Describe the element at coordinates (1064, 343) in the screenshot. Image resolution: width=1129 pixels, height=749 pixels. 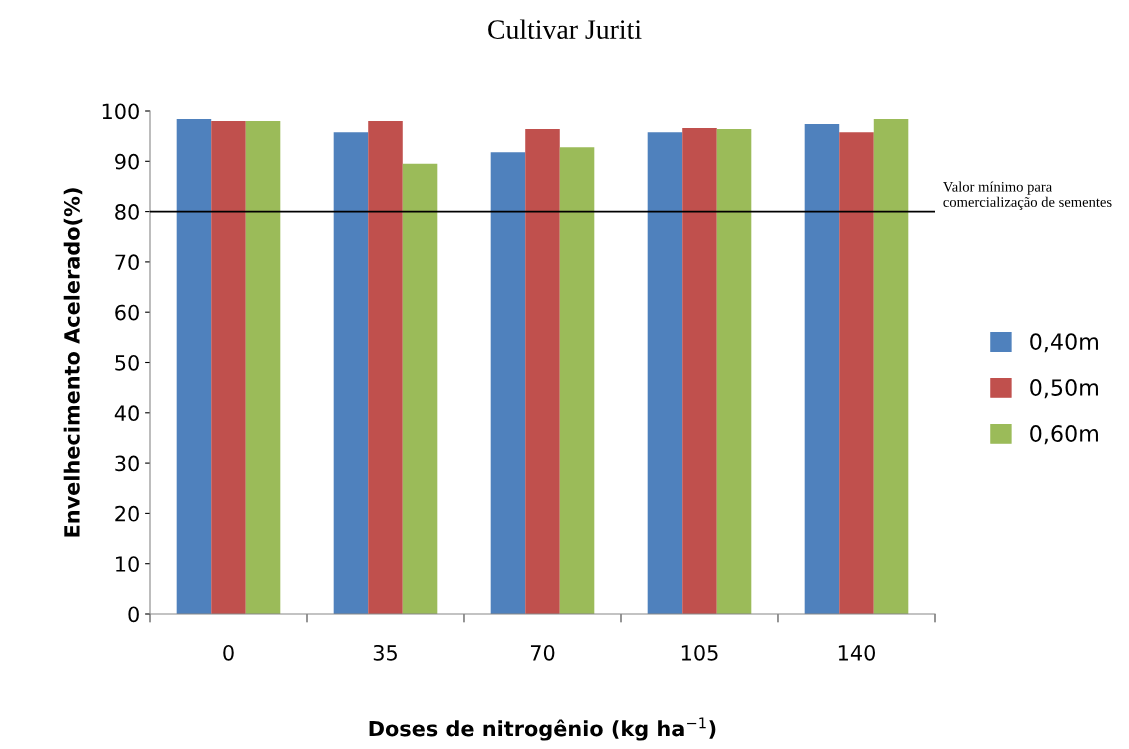
I see `legend-label: 0,40m` at that location.